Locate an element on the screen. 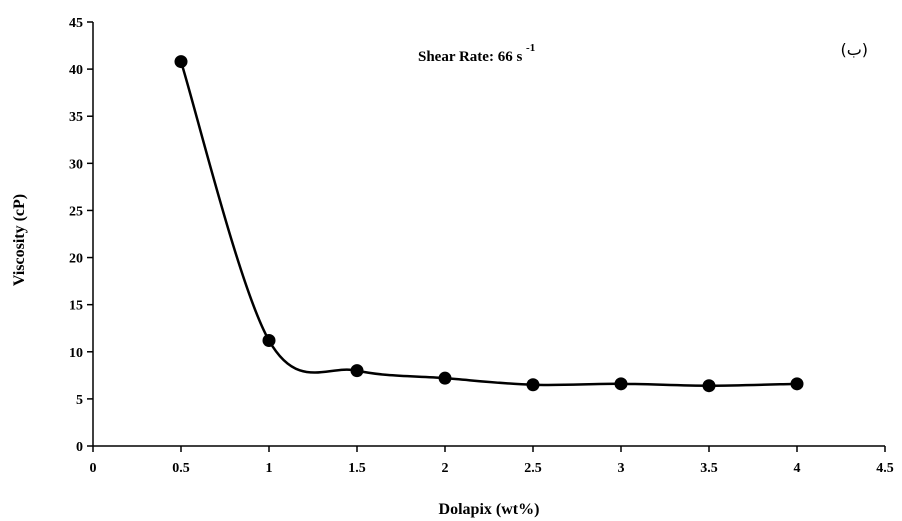 The height and width of the screenshot is (521, 902). x-axis-title: Dolapix (wt%) is located at coordinates (489, 509).